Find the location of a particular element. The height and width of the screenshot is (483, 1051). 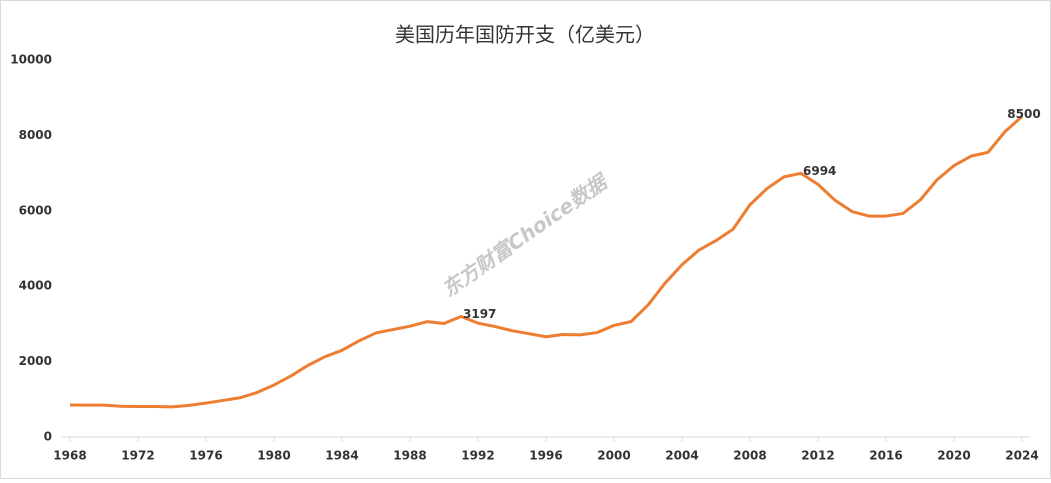

y-tick-label: 6000 is located at coordinates (35, 210).